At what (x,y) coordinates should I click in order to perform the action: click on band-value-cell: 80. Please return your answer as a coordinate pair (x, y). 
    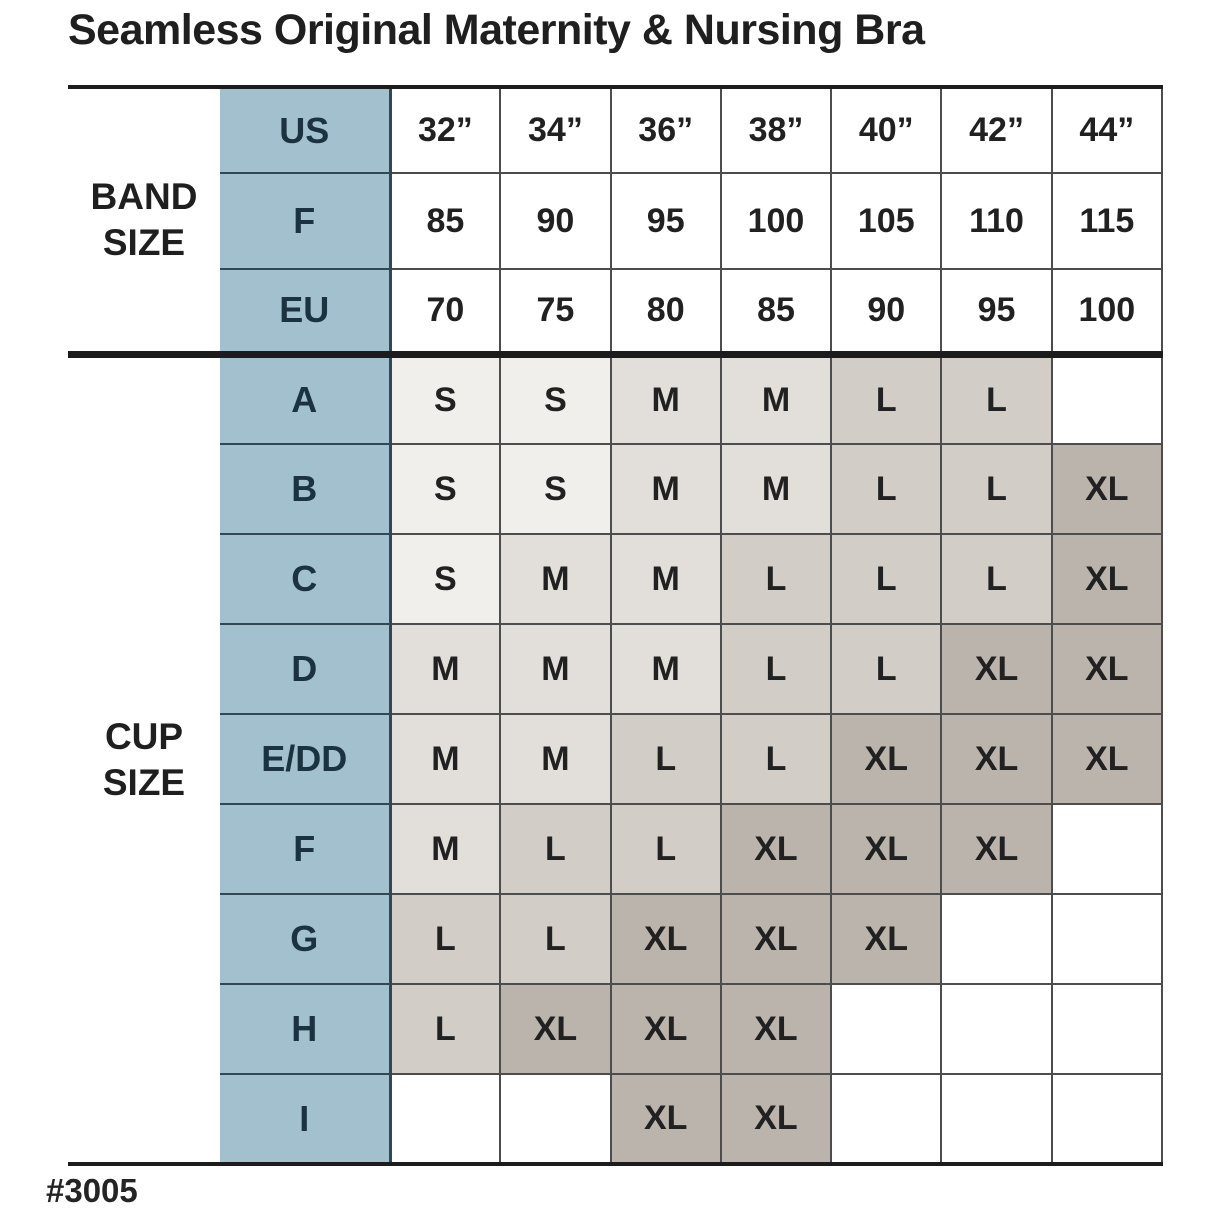
    Looking at the image, I should click on (665, 313).